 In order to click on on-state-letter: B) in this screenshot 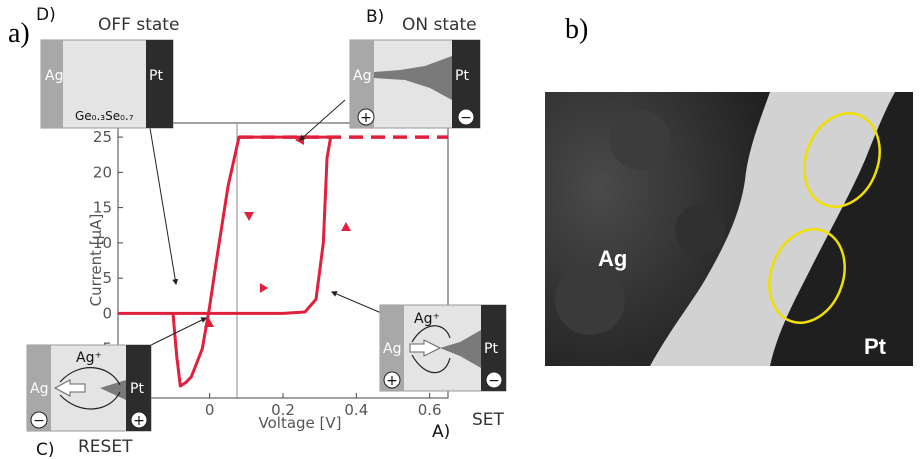, I will do `click(375, 17)`.